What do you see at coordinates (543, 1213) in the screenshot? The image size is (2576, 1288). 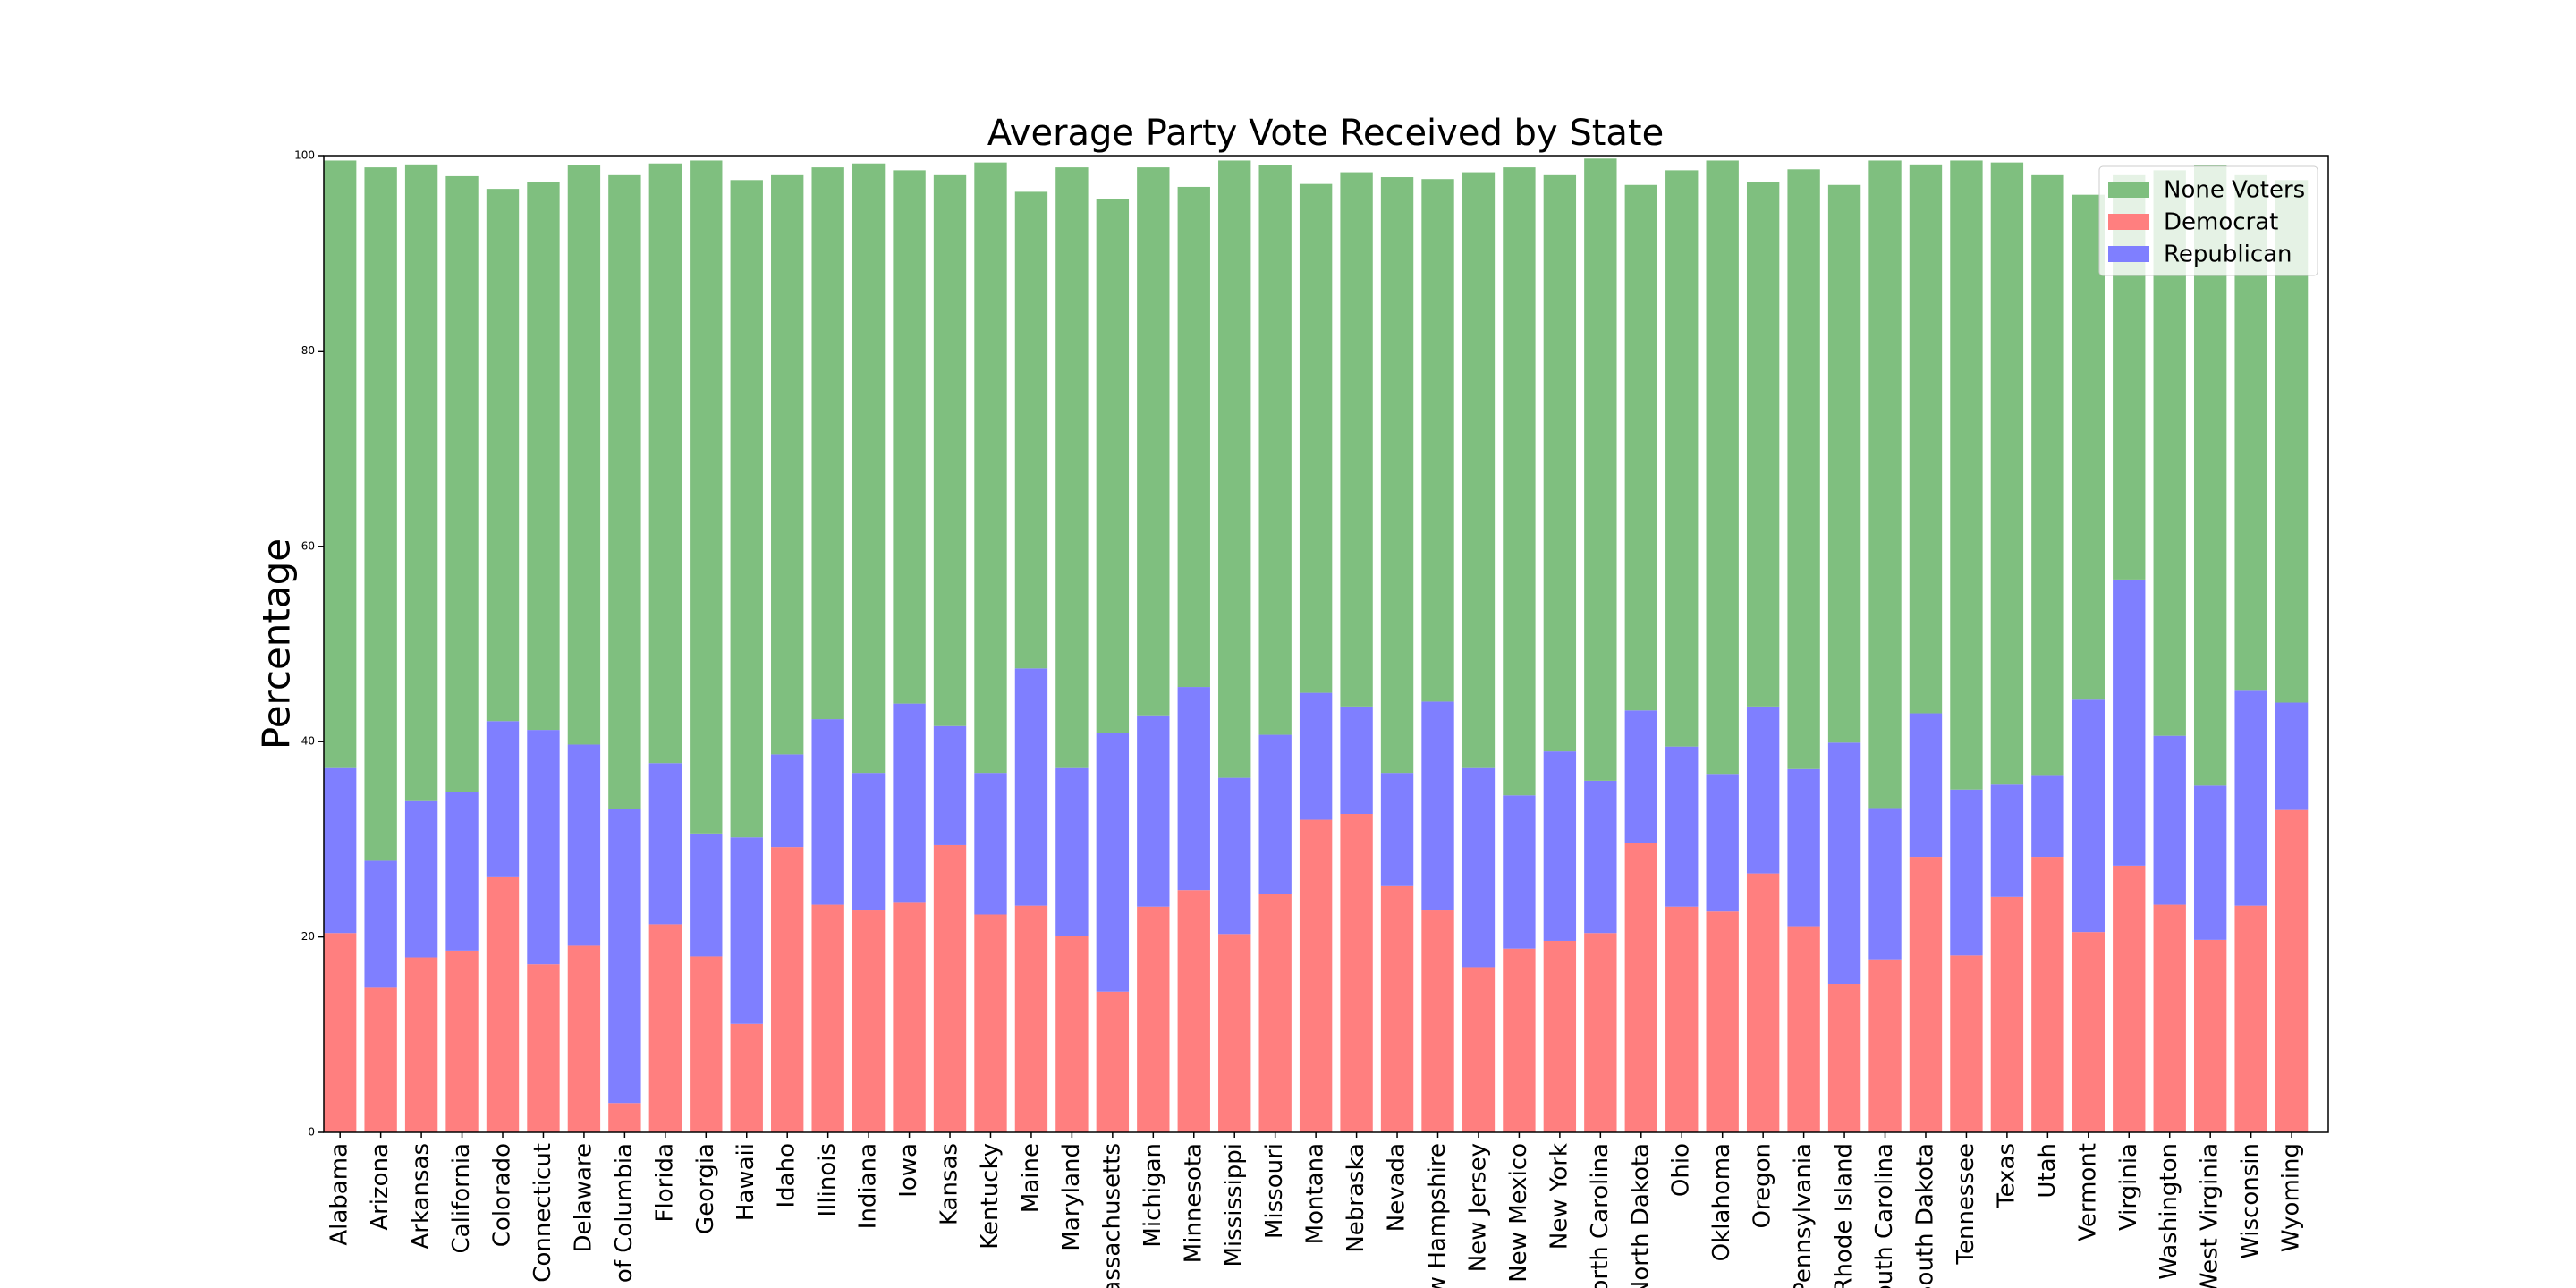 I see `x-tick-label: Connecticut` at bounding box center [543, 1213].